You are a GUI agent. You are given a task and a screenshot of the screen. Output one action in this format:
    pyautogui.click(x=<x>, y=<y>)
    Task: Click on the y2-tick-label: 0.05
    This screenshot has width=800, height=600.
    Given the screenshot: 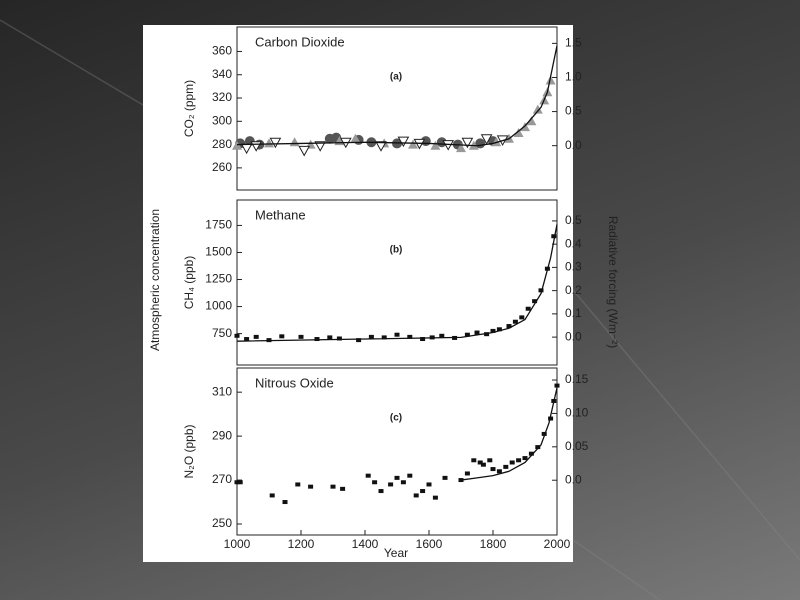 What is the action you would take?
    pyautogui.click(x=577, y=446)
    